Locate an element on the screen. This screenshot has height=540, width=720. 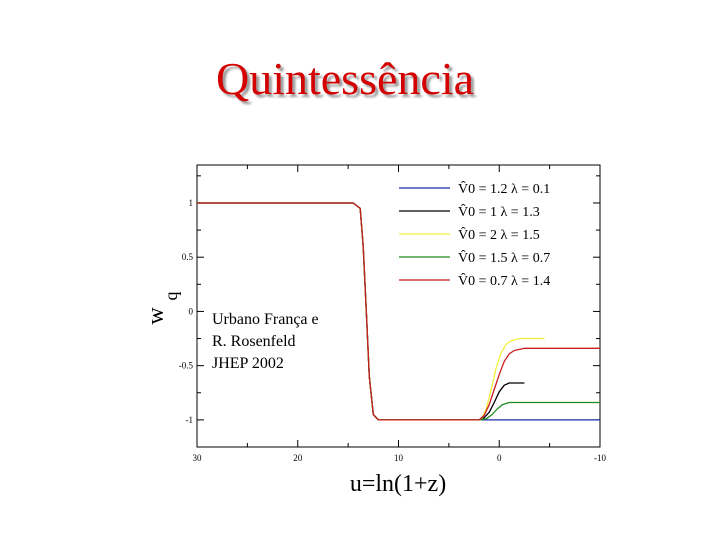
legend-label-4: V̂0 = 1.5 λ = 0.7 is located at coordinates (504, 257).